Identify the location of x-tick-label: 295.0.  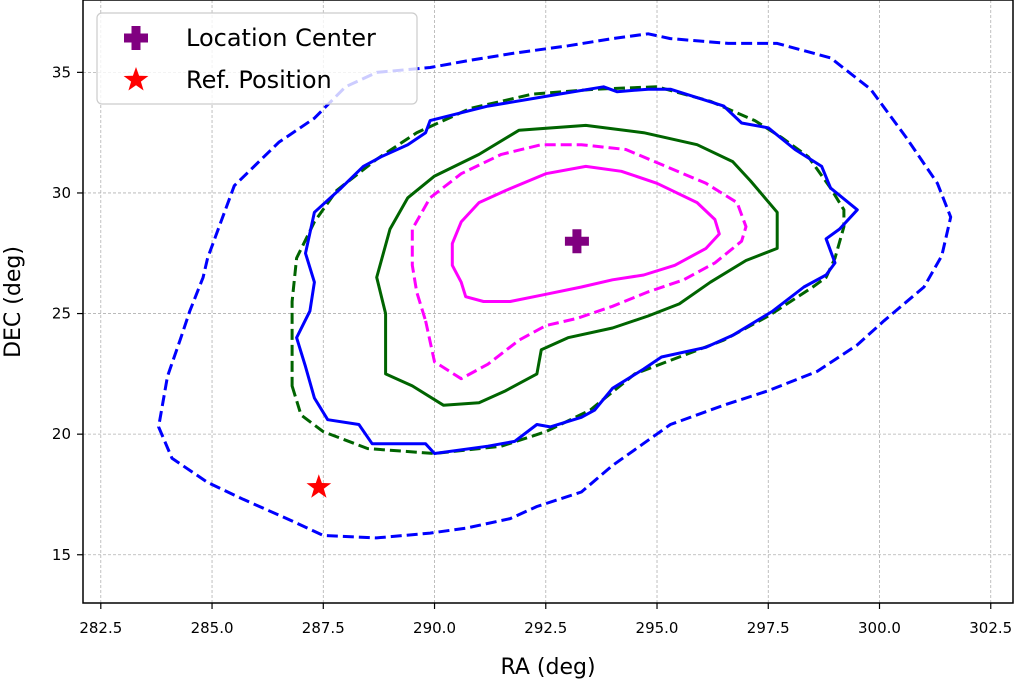
(657, 628).